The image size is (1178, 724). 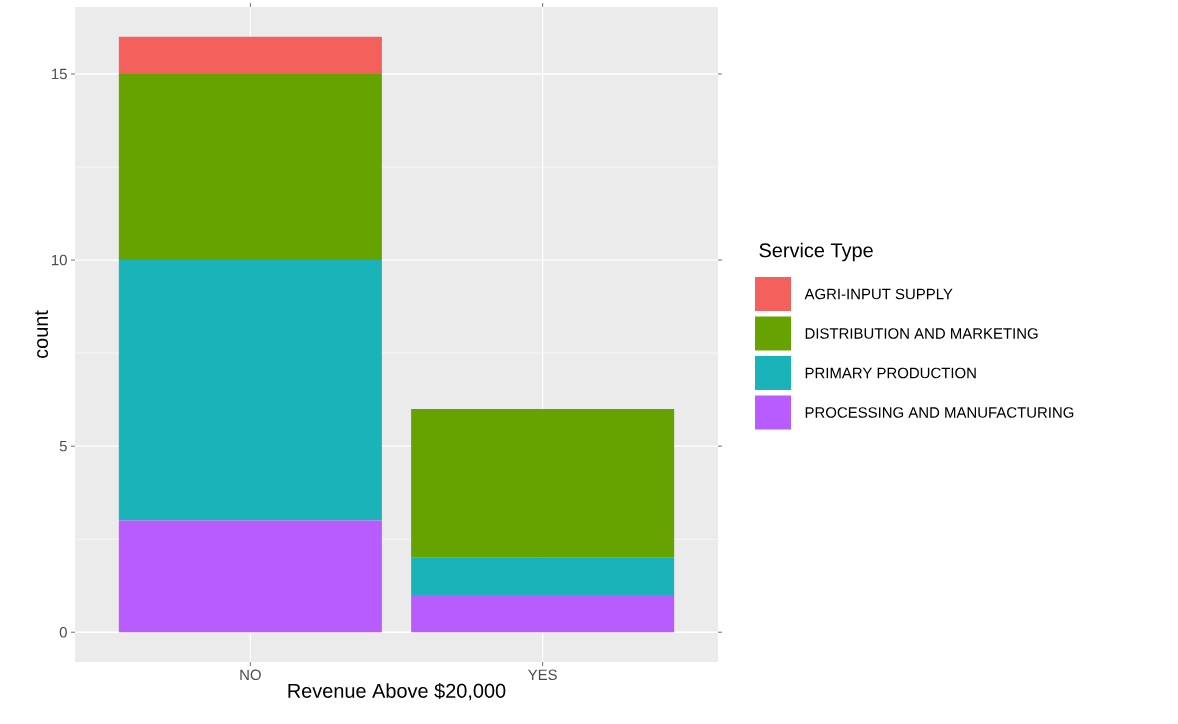 What do you see at coordinates (41, 334) in the screenshot?
I see `y-axis-title: count` at bounding box center [41, 334].